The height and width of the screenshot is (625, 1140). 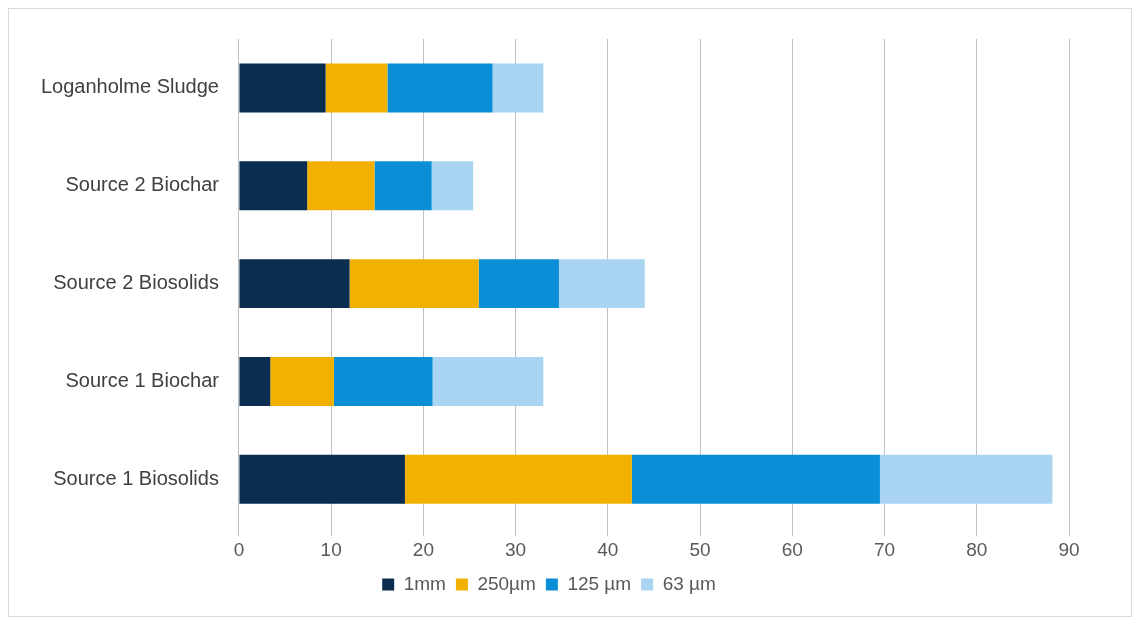 What do you see at coordinates (142, 379) in the screenshot?
I see `y-tick-label: Source 1 Biochar` at bounding box center [142, 379].